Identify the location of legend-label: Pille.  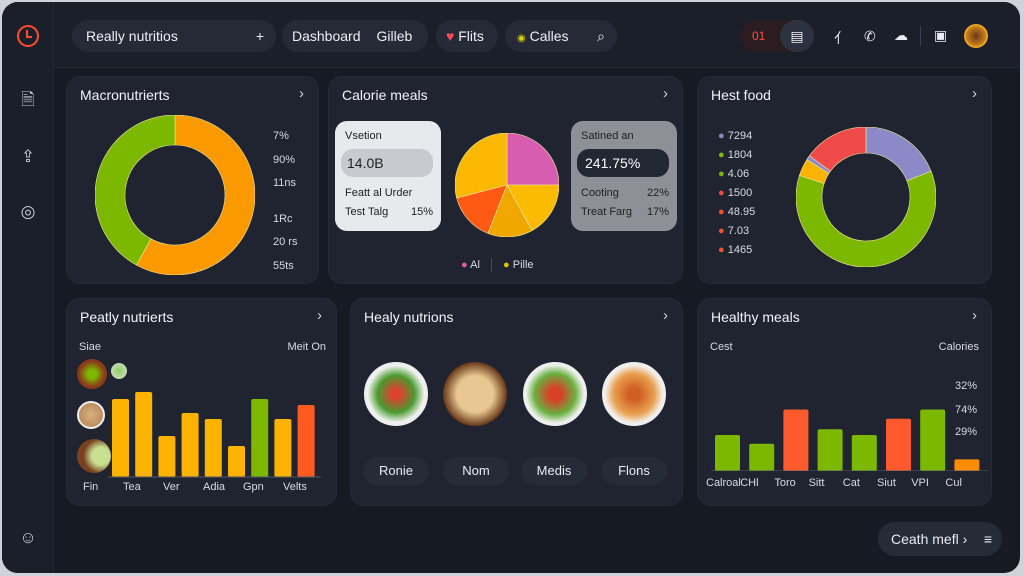
(523, 264).